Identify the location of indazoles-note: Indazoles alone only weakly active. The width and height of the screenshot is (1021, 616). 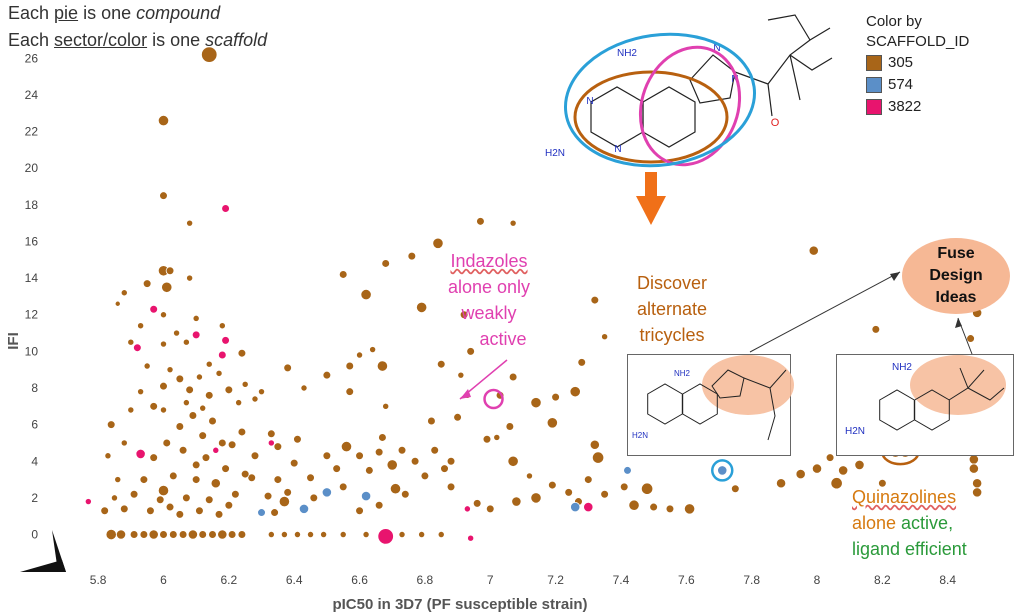
(489, 300).